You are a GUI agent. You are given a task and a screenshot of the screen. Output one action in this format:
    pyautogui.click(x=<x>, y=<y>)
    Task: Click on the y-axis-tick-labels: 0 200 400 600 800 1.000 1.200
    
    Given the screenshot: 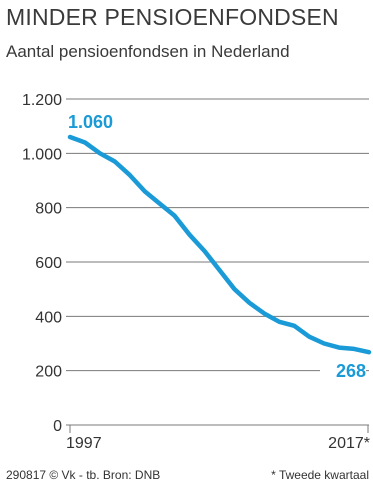 What is the action you would take?
    pyautogui.click(x=42, y=263)
    